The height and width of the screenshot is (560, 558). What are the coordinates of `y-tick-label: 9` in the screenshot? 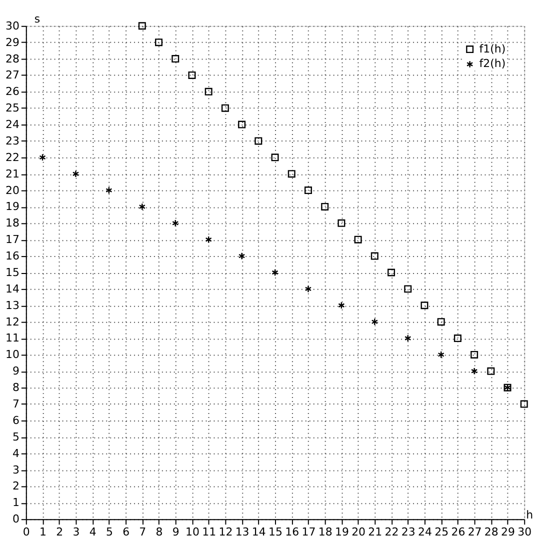 It's located at (16, 371).